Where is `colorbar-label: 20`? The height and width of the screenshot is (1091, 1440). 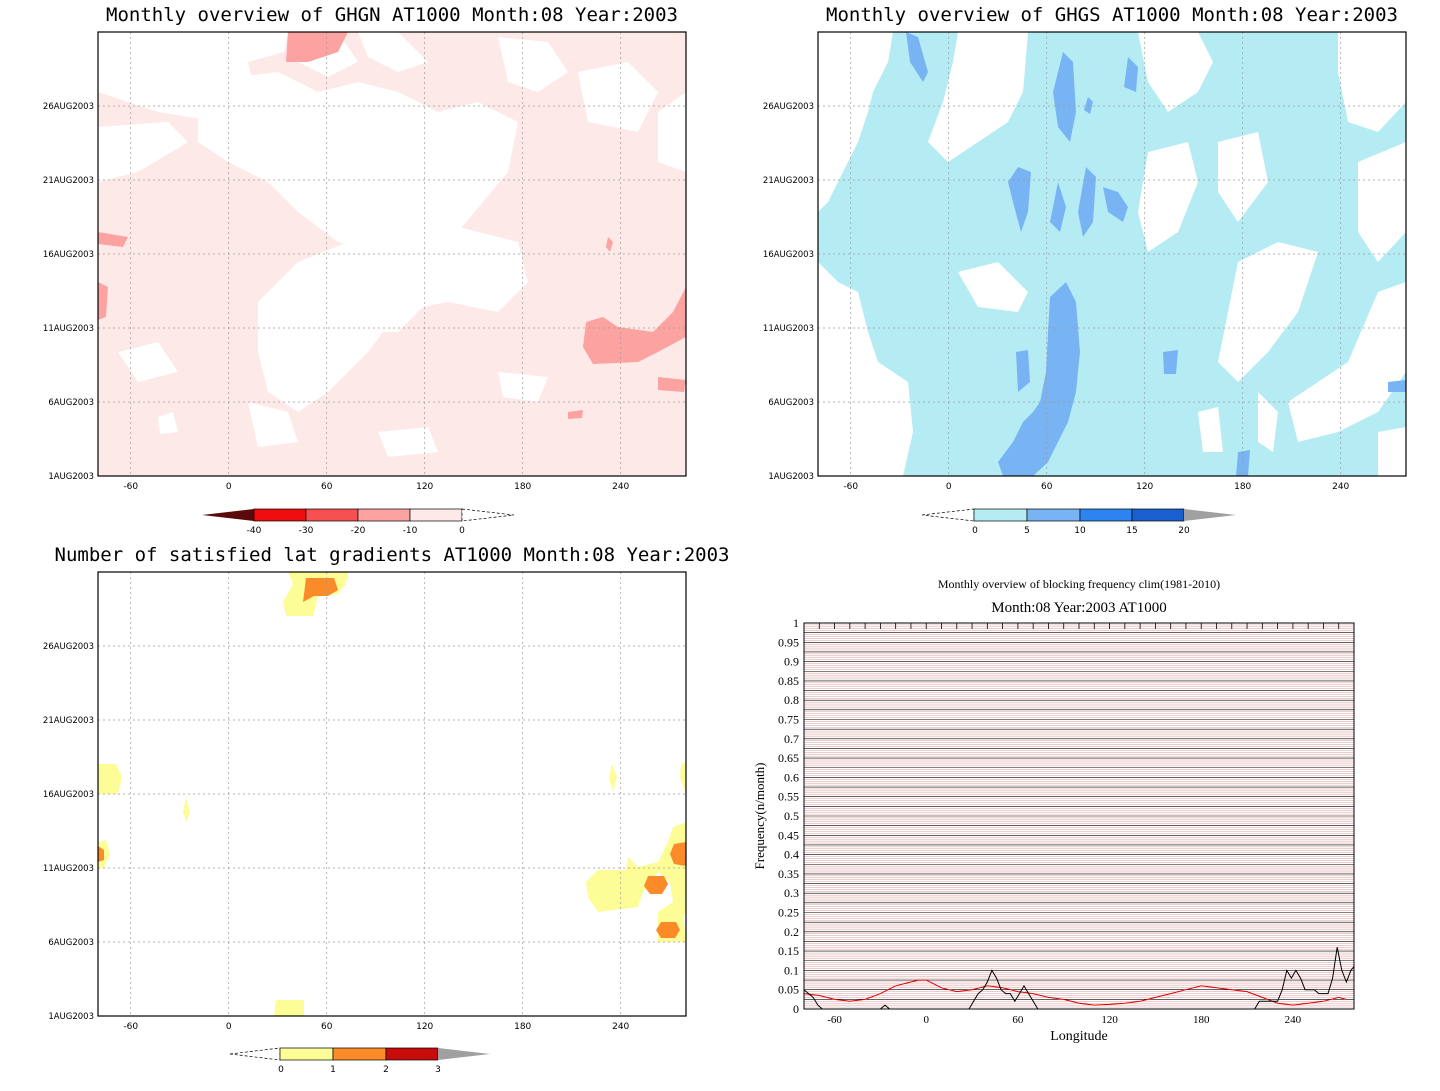 colorbar-label: 20 is located at coordinates (1184, 531).